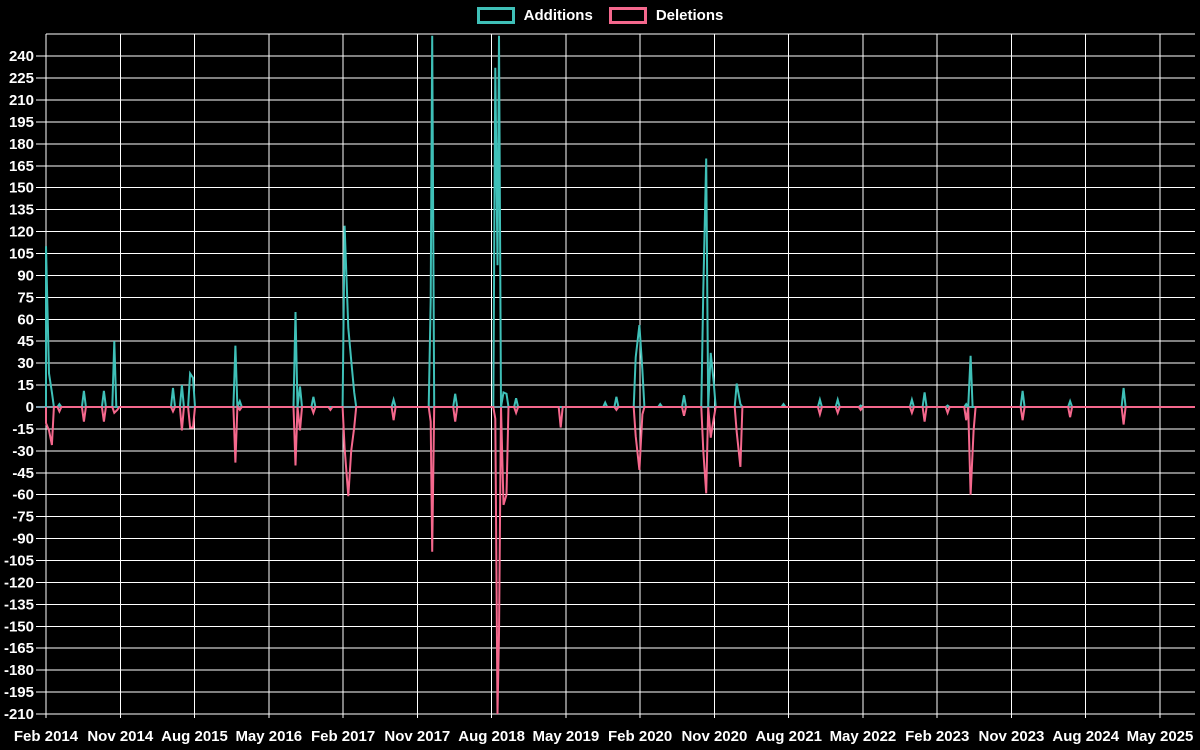  What do you see at coordinates (23, 429) in the screenshot?
I see `y-tick-label: -15` at bounding box center [23, 429].